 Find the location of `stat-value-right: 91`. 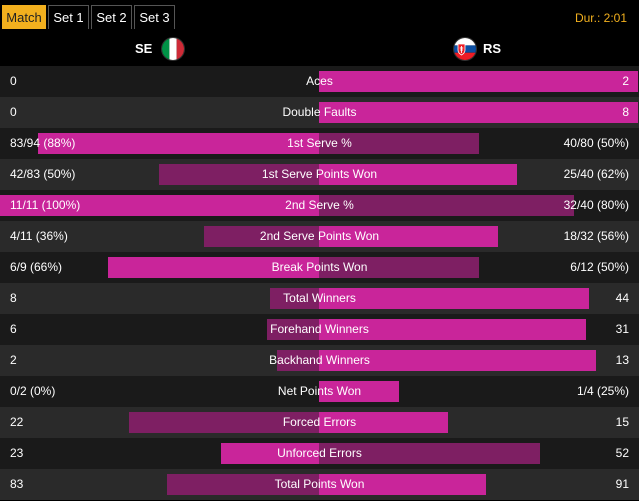

stat-value-right: 91 is located at coordinates (622, 484).